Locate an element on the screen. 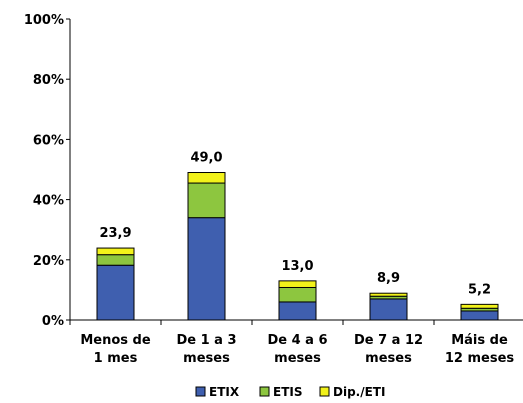 The width and height of the screenshot is (523, 403). category-label: De 4 a 6 meses is located at coordinates (297, 349).